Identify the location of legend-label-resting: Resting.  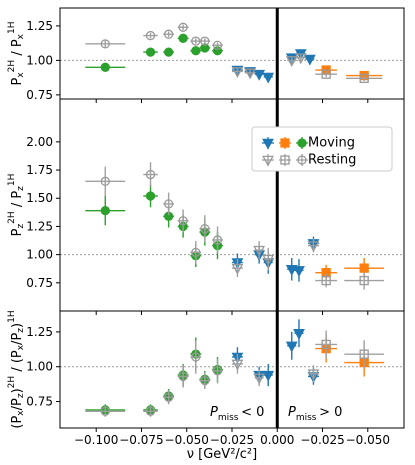
(332, 160).